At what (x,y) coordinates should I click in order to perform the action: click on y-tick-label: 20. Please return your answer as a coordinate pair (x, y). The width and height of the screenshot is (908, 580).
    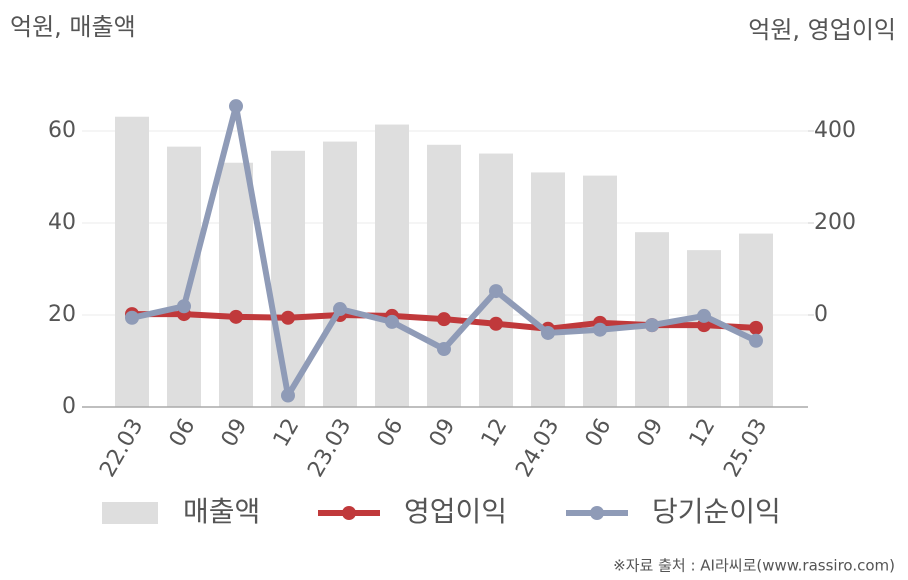
    Looking at the image, I should click on (62, 314).